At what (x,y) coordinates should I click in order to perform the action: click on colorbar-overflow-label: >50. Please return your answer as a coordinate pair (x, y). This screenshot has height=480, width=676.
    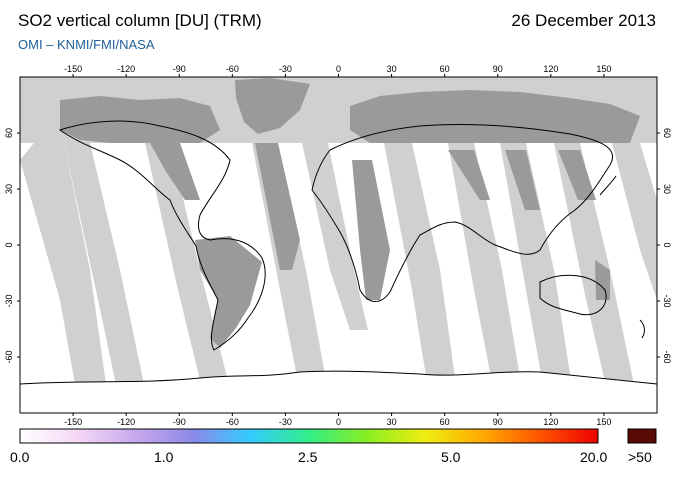
    Looking at the image, I should click on (640, 457).